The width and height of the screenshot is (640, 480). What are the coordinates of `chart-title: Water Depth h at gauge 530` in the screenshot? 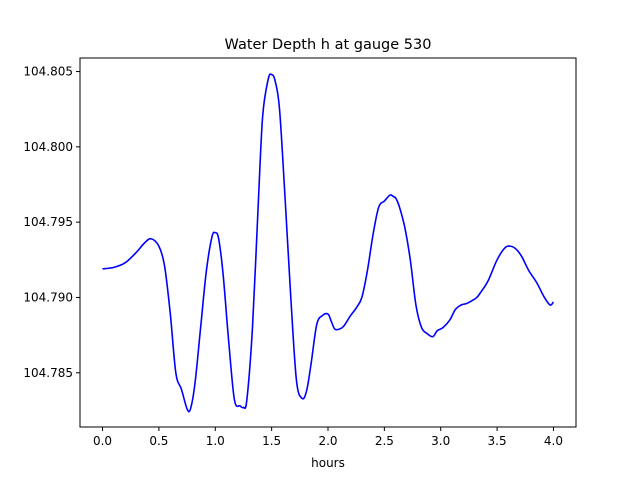 It's located at (328, 45).